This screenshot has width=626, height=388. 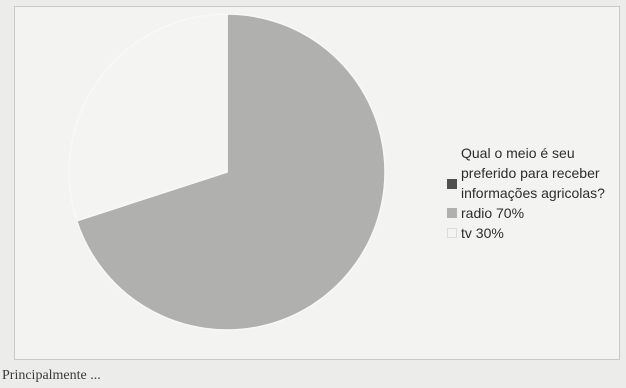 What do you see at coordinates (536, 233) in the screenshot?
I see `legend-item-tv: tv 30%` at bounding box center [536, 233].